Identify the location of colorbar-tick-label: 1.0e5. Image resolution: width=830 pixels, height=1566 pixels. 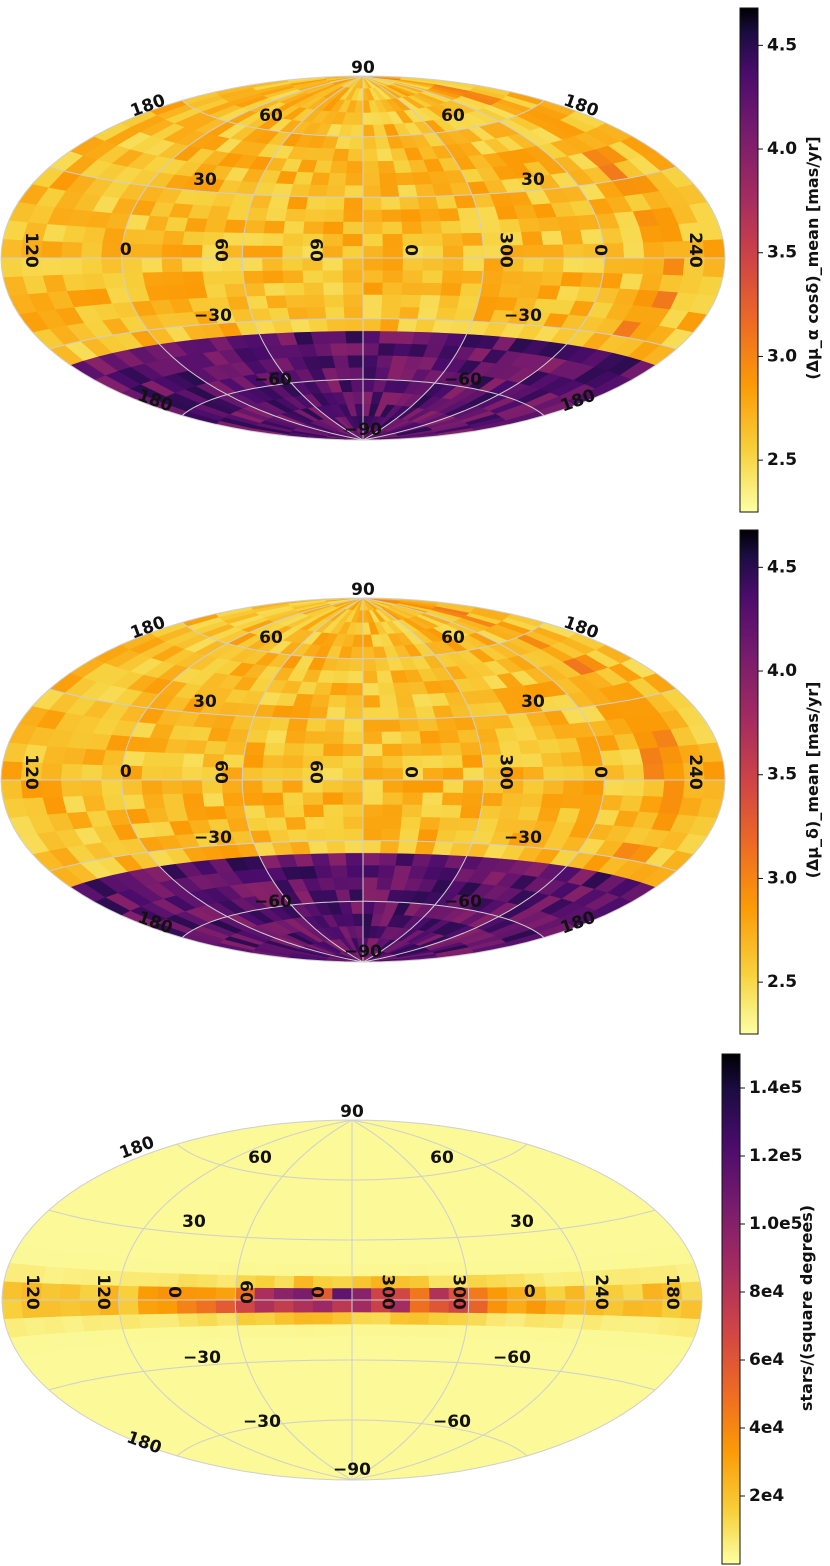
(775, 1224).